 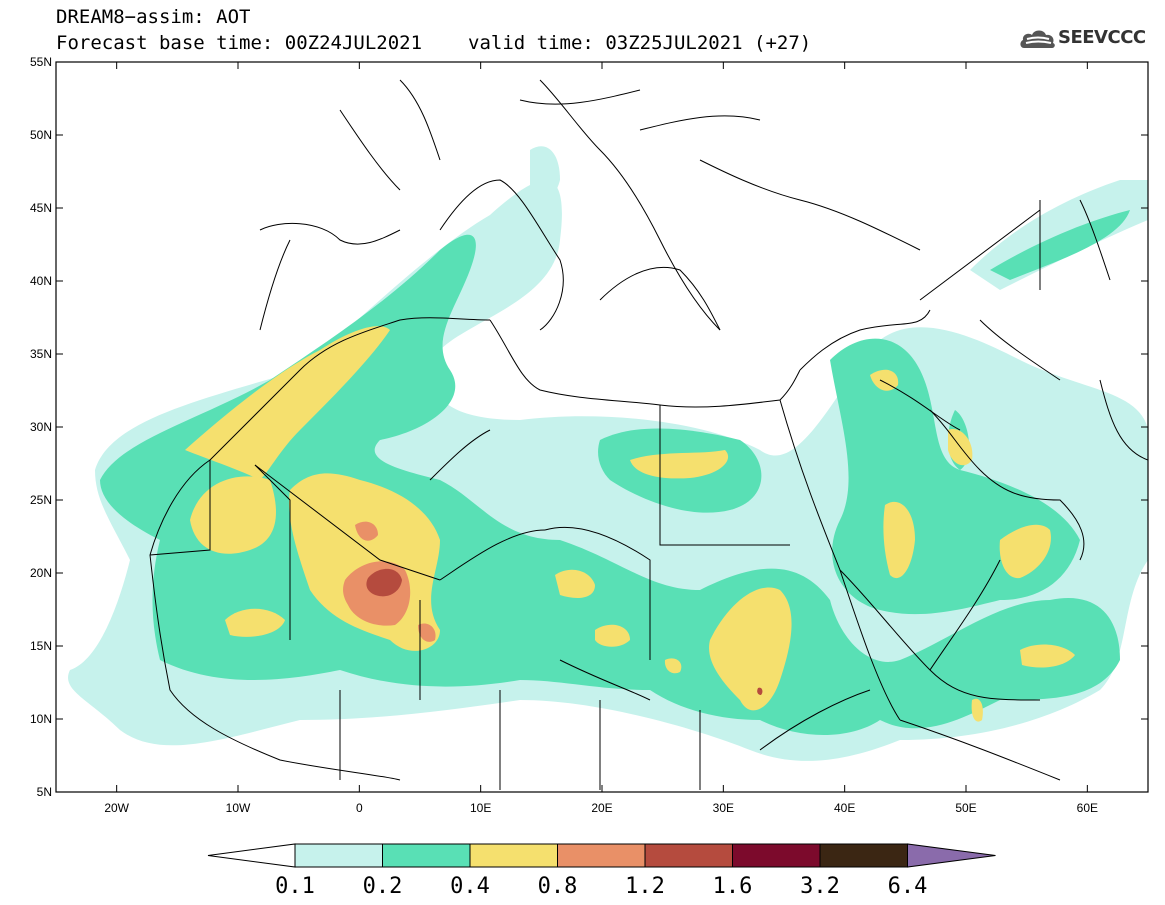 What do you see at coordinates (251, 855) in the screenshot?
I see `colorbar-under-arrow` at bounding box center [251, 855].